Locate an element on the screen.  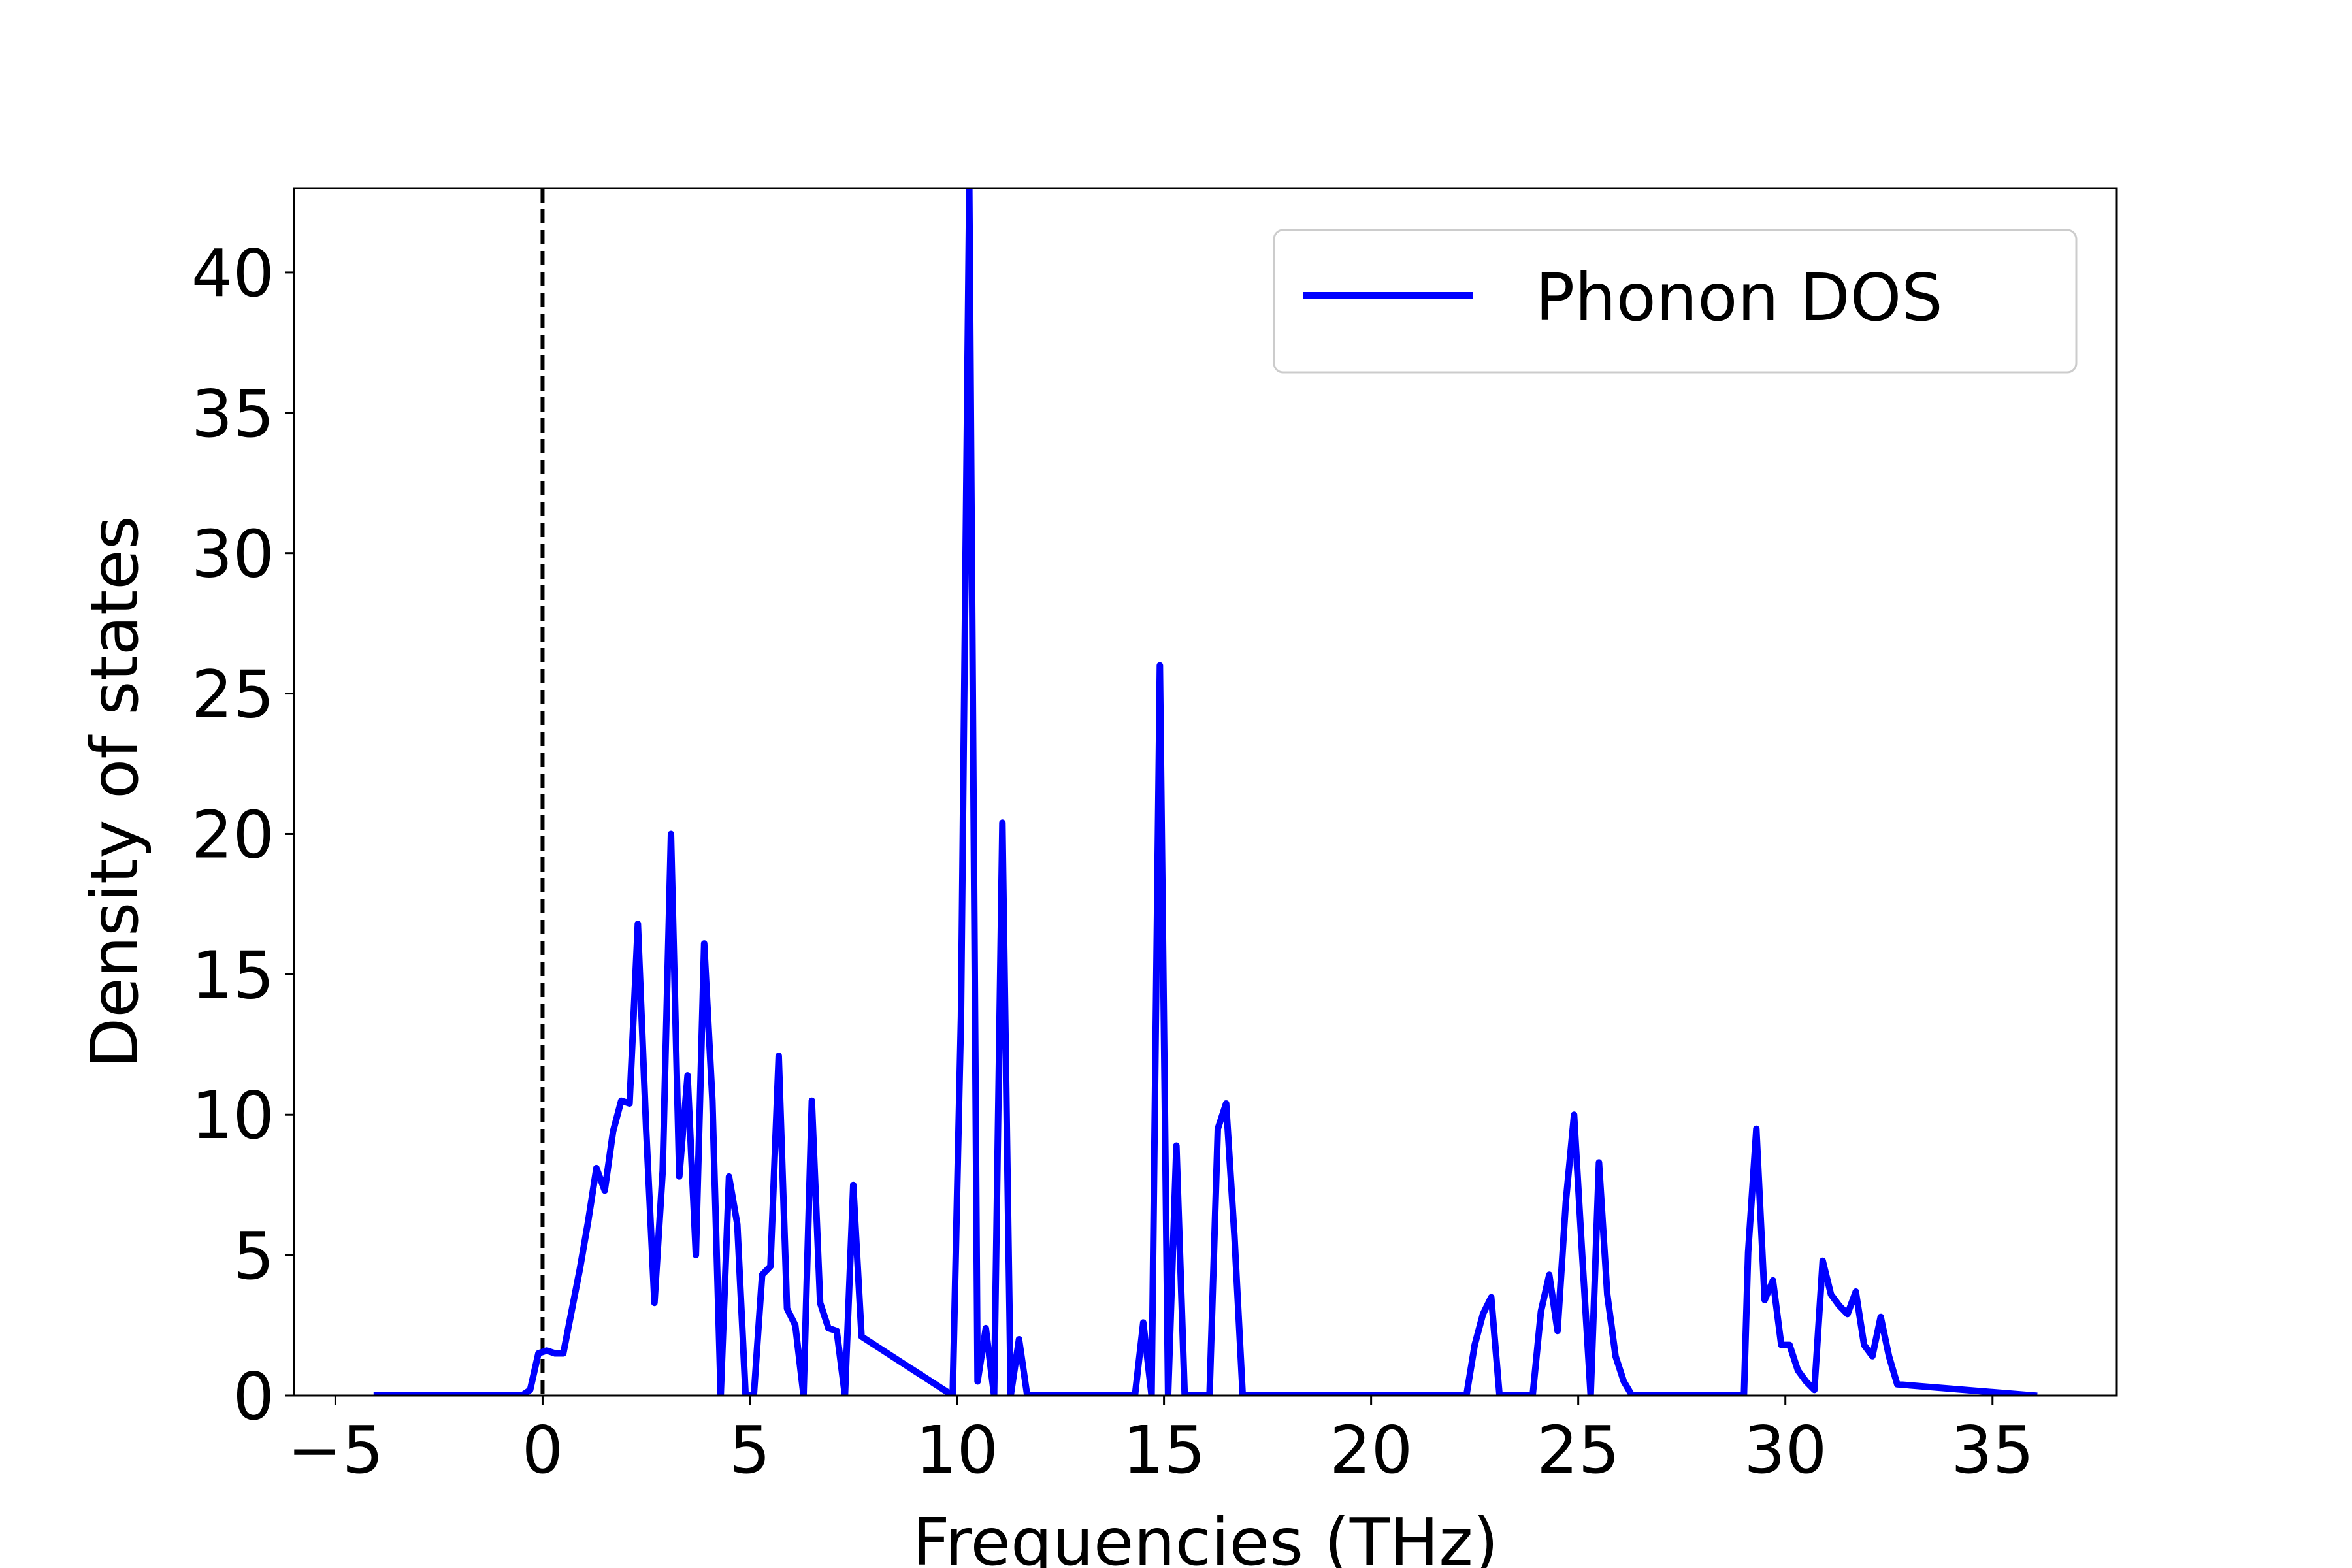
y-tick-label: 30 is located at coordinates (232, 554).